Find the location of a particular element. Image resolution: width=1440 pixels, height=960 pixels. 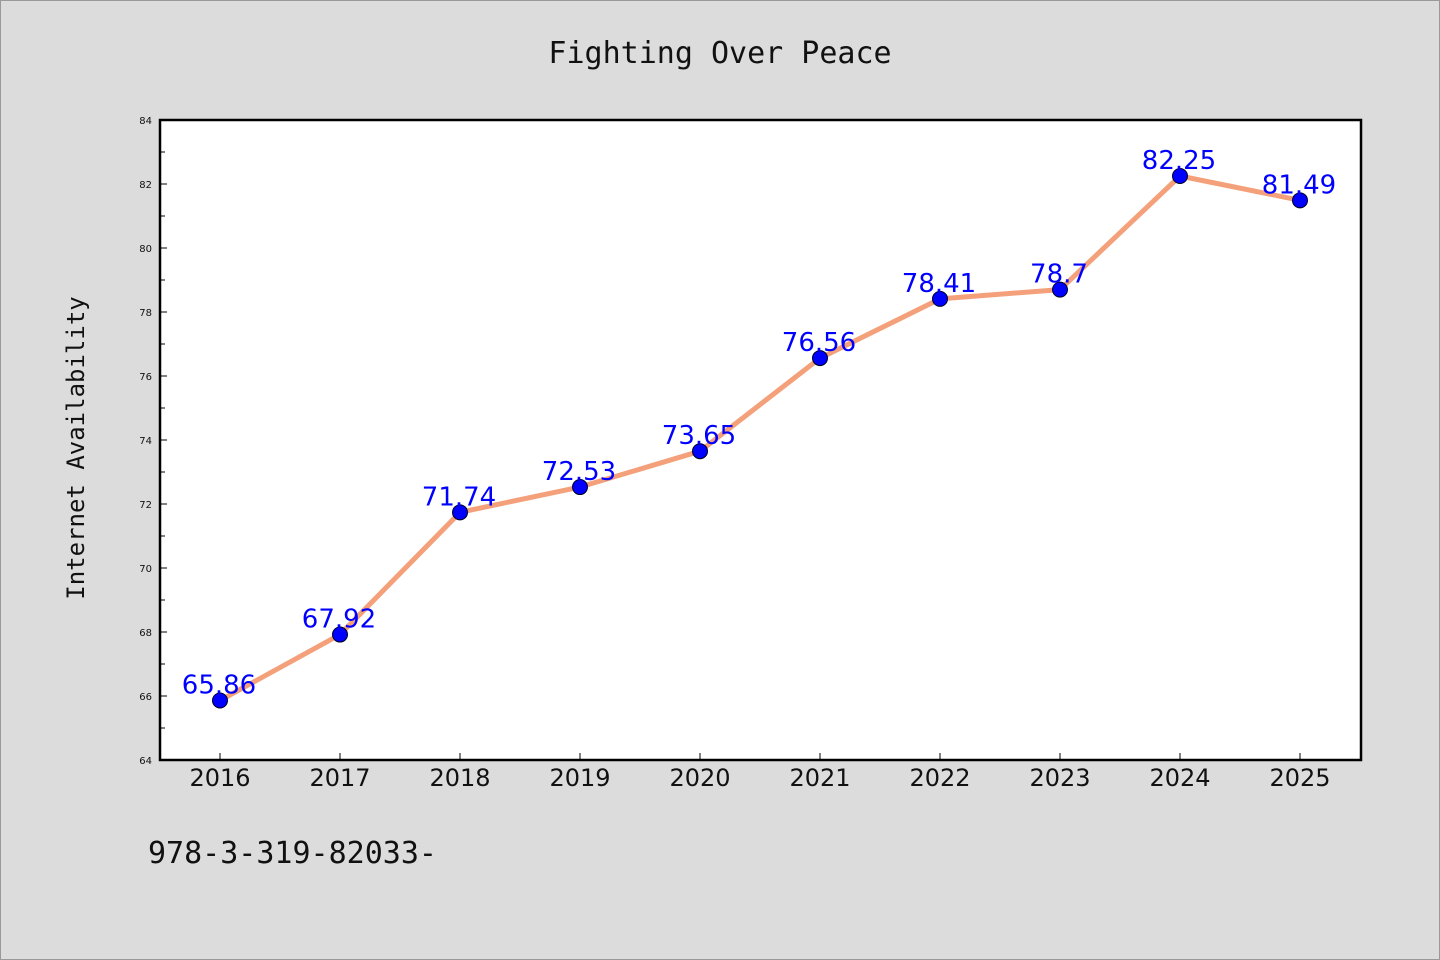

data-label: 72.53 is located at coordinates (579, 472).